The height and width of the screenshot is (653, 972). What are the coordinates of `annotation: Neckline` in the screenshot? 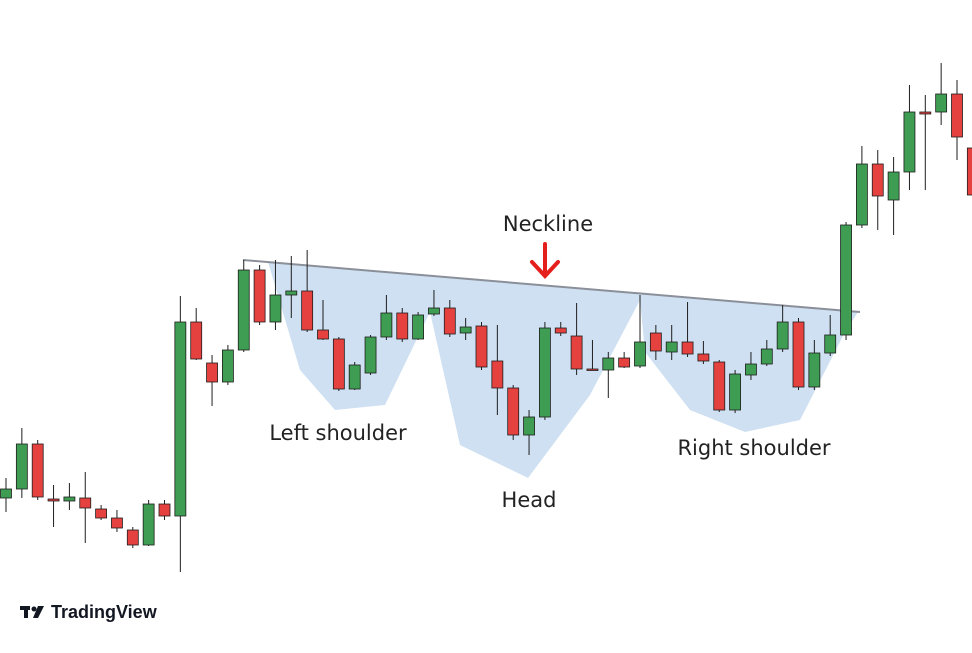 It's located at (548, 224).